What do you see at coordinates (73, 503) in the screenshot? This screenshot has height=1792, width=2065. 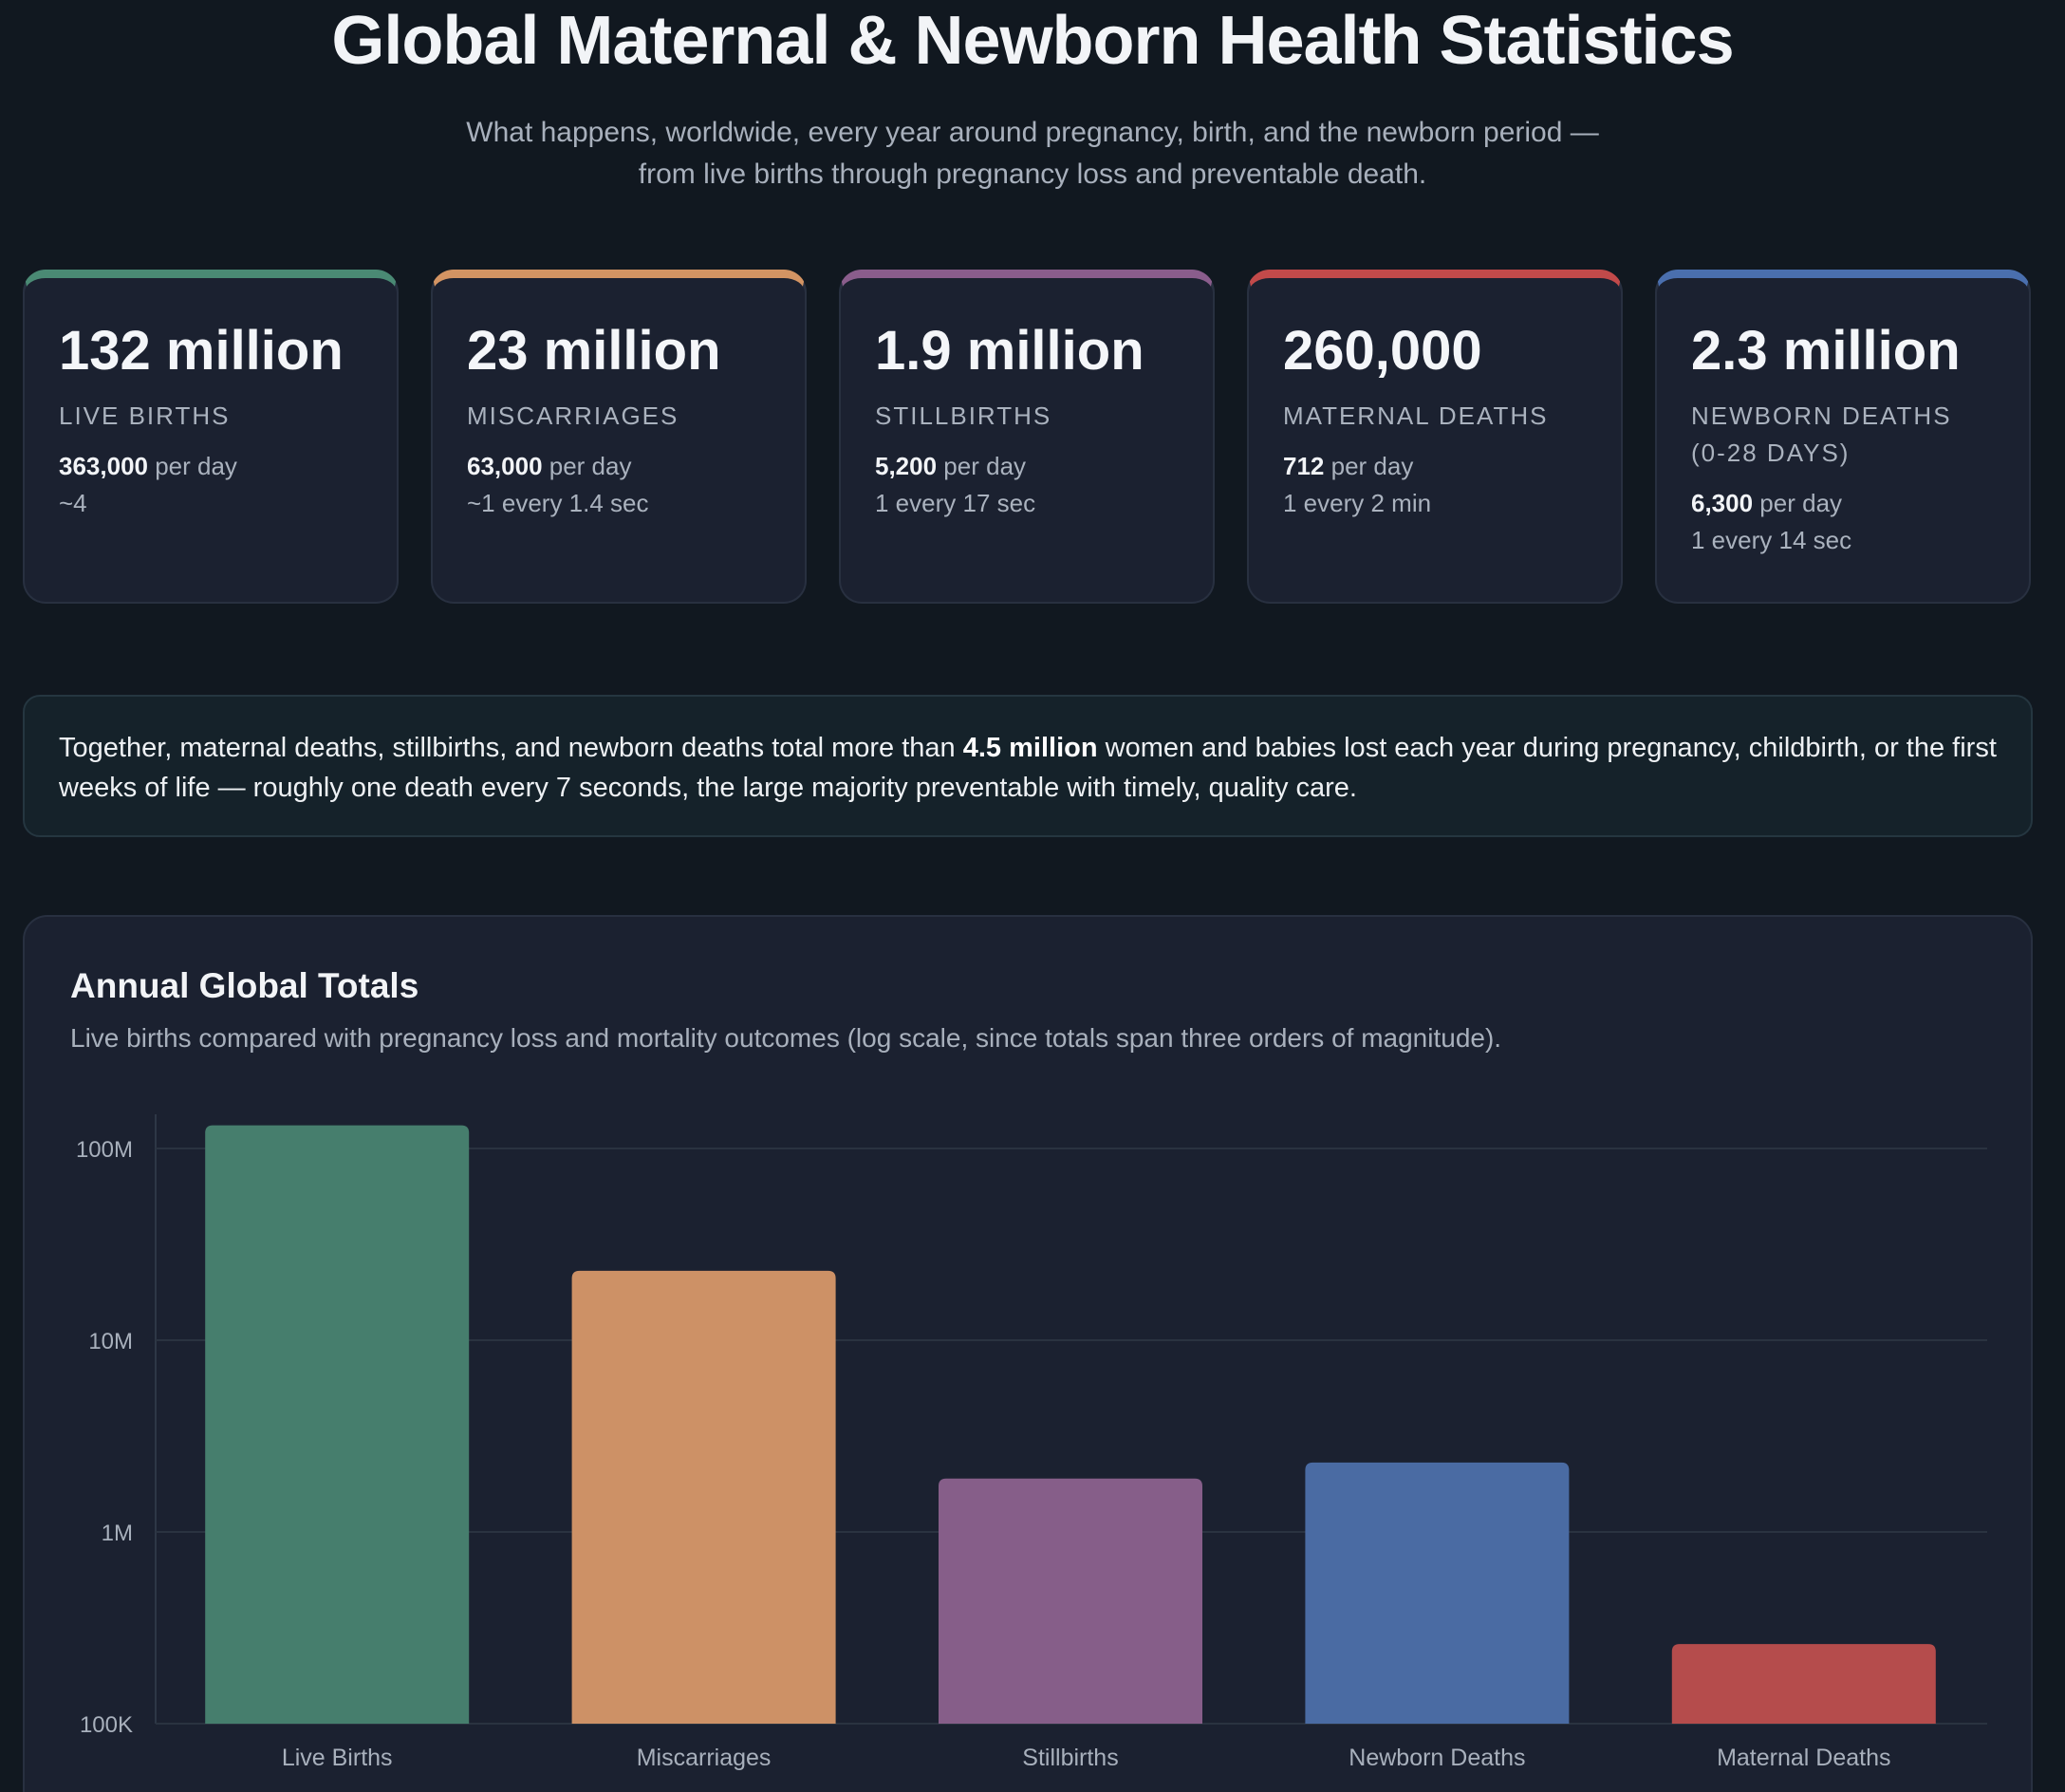 I see `stat-rate: ~4` at bounding box center [73, 503].